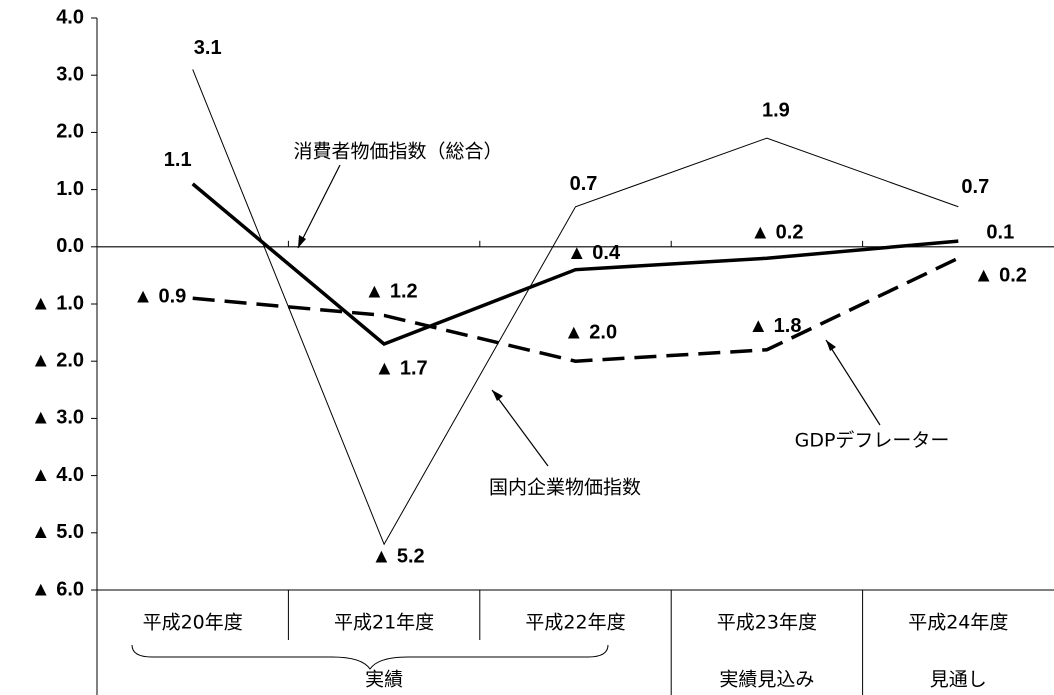 The image size is (1054, 695). Describe the element at coordinates (776, 110) in the screenshot. I see `data-label: 1.9` at that location.